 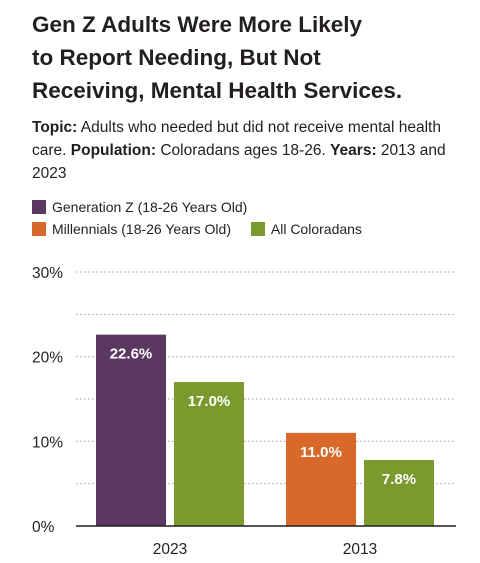 I want to click on population-text: Coloradans ages 18-26., so click(x=243, y=150).